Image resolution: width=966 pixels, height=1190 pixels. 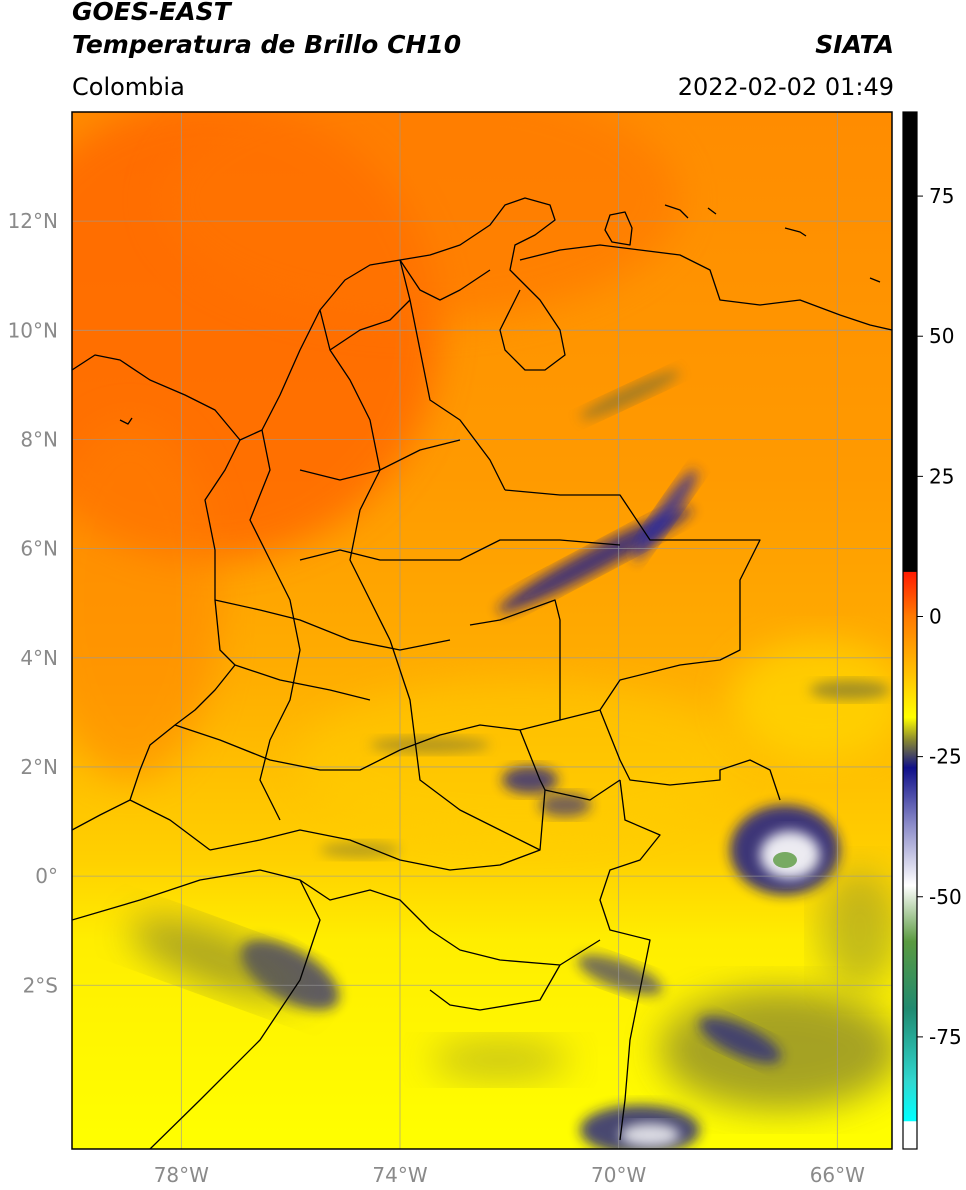 I want to click on colorbar-tick-label: -50, so click(x=945, y=897).